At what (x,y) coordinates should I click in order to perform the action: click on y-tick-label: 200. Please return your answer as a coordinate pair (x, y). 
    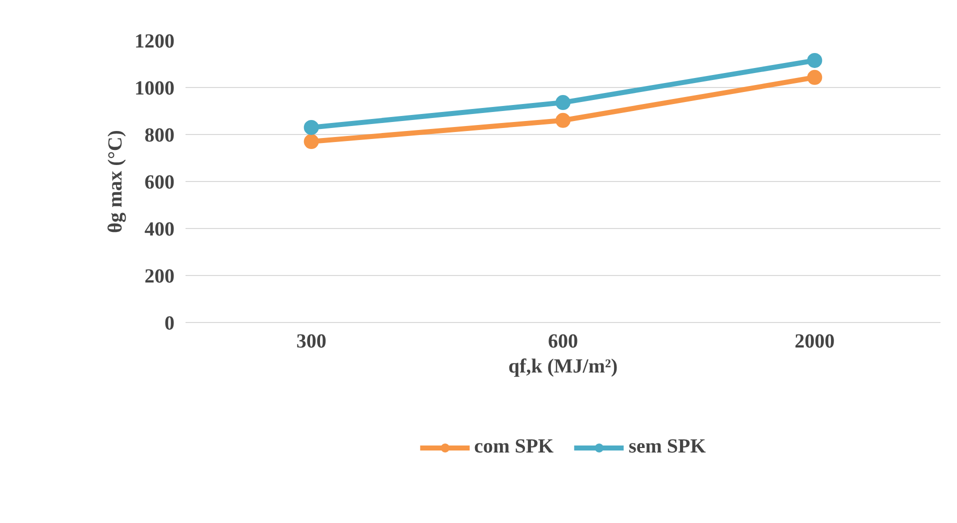
    Looking at the image, I should click on (159, 277).